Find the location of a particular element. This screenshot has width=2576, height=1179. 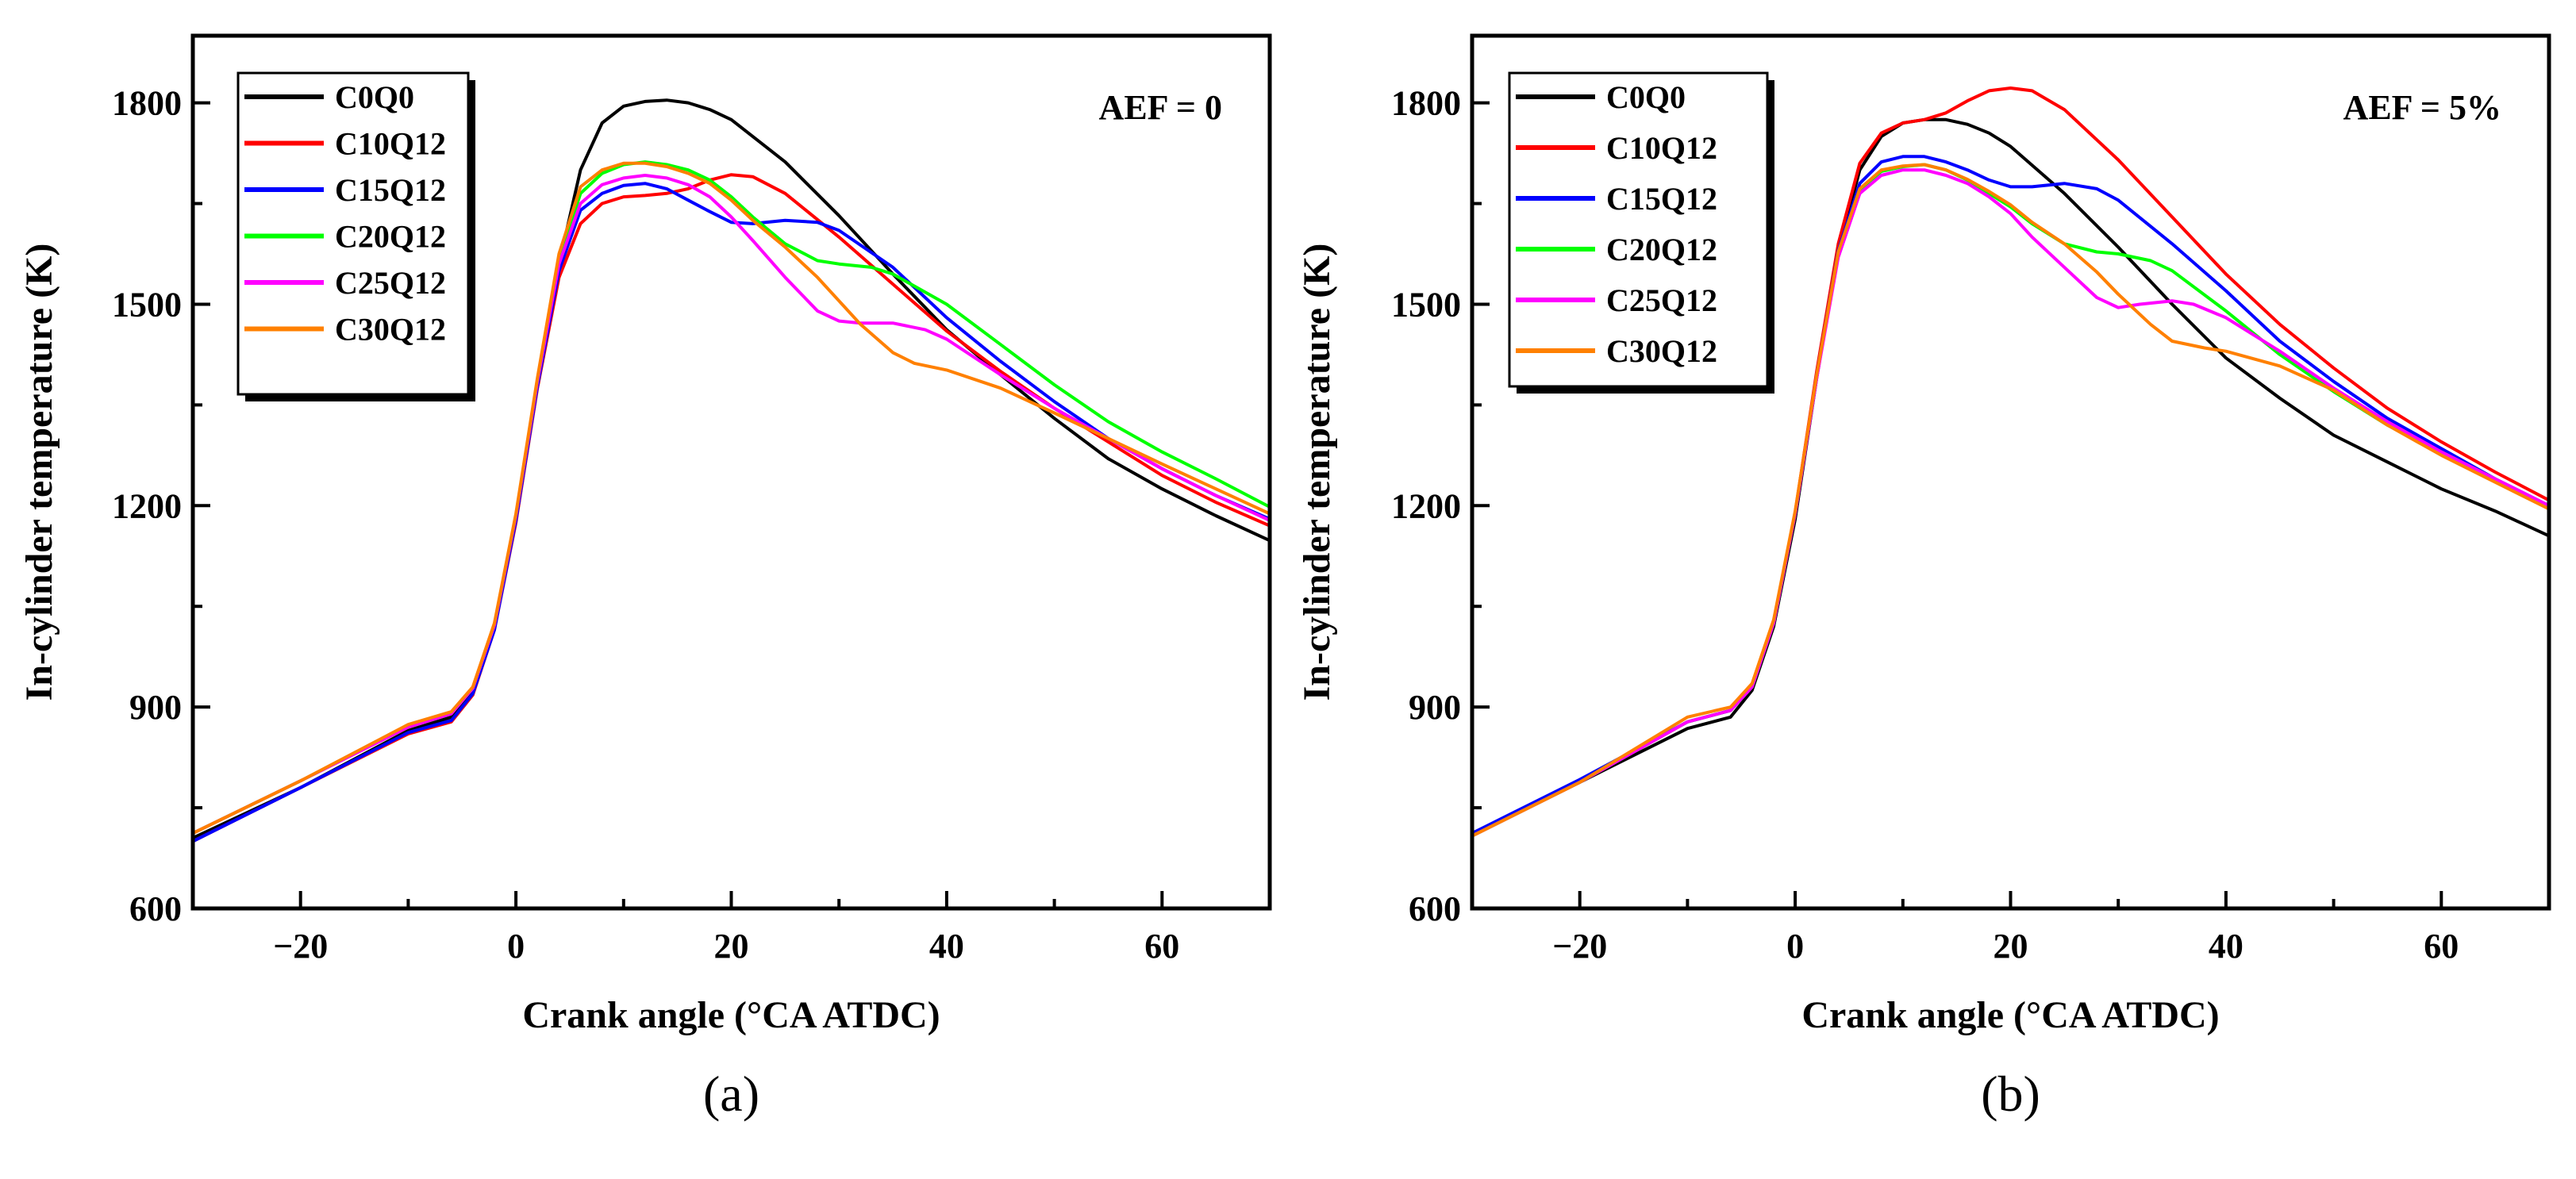

legend-box is located at coordinates (1638, 230).